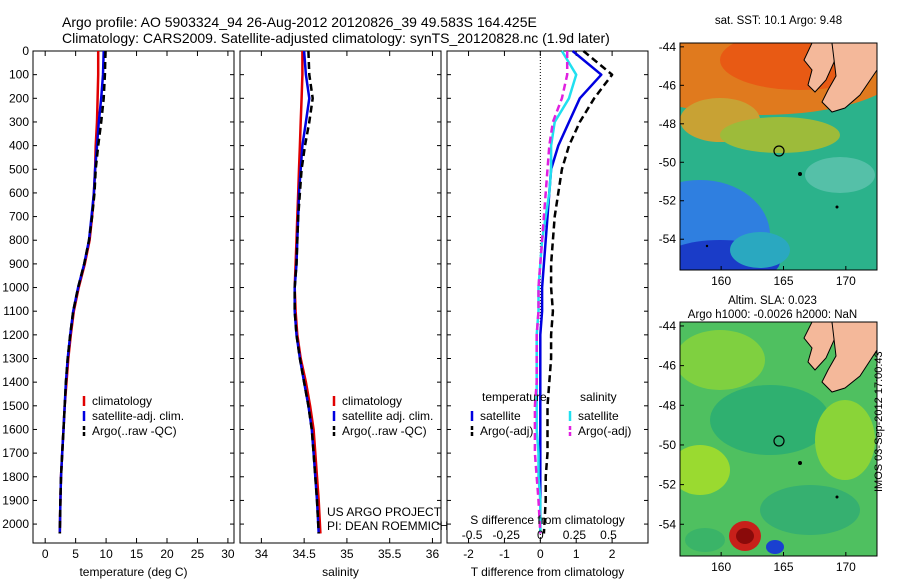 Image resolution: width=900 pixels, height=580 pixels. Describe the element at coordinates (598, 397) in the screenshot. I see `legend-group-title: salinity` at that location.